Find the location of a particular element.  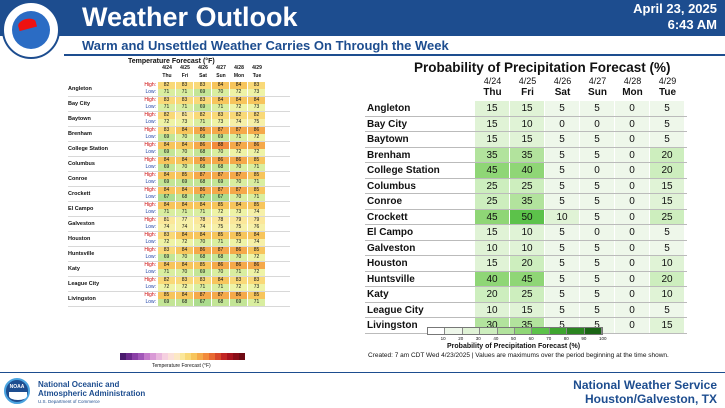

temperature-row: Conroe High: Low: 84 85 87 87 87 85 69 69 68 69 70 71 is located at coordinates (179, 179).